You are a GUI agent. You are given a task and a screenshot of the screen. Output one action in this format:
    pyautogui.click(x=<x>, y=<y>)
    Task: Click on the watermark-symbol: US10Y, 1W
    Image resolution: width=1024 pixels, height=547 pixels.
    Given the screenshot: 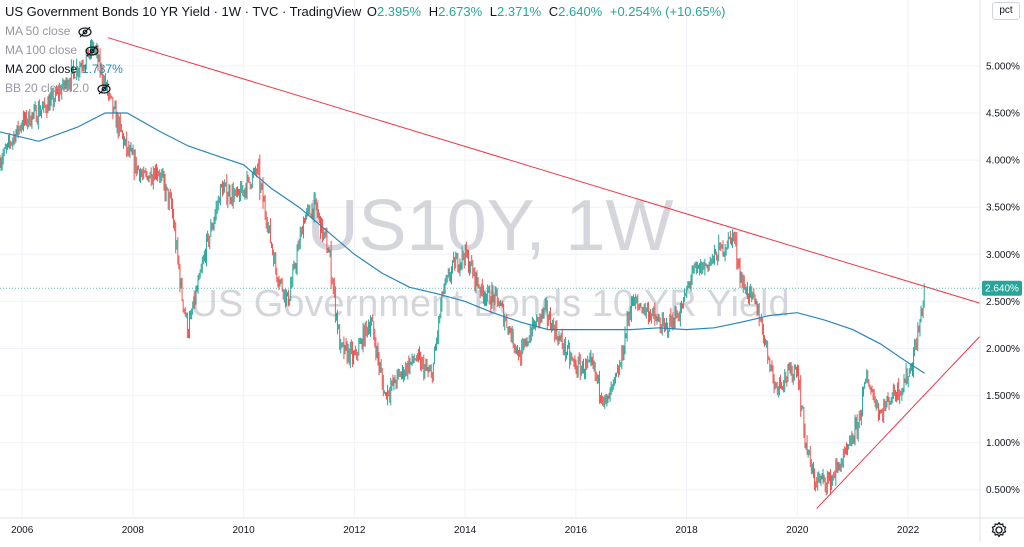 What is the action you would take?
    pyautogui.click(x=490, y=226)
    